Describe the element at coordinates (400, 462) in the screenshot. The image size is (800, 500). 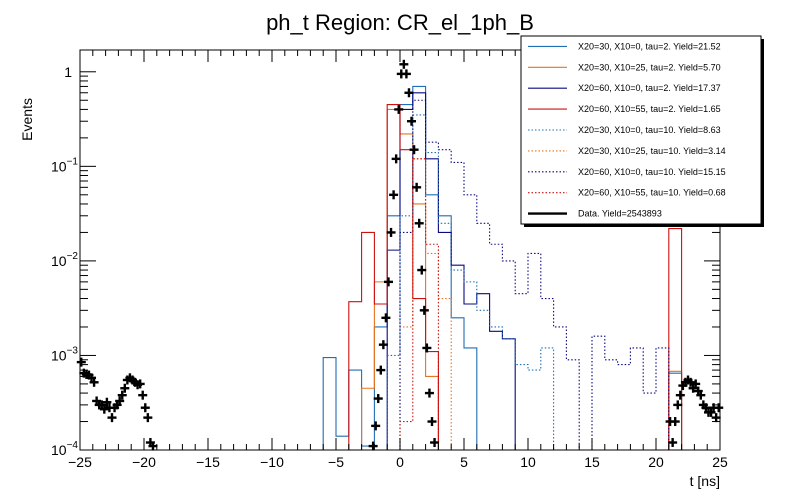
I see `x-tick-label: 0` at that location.